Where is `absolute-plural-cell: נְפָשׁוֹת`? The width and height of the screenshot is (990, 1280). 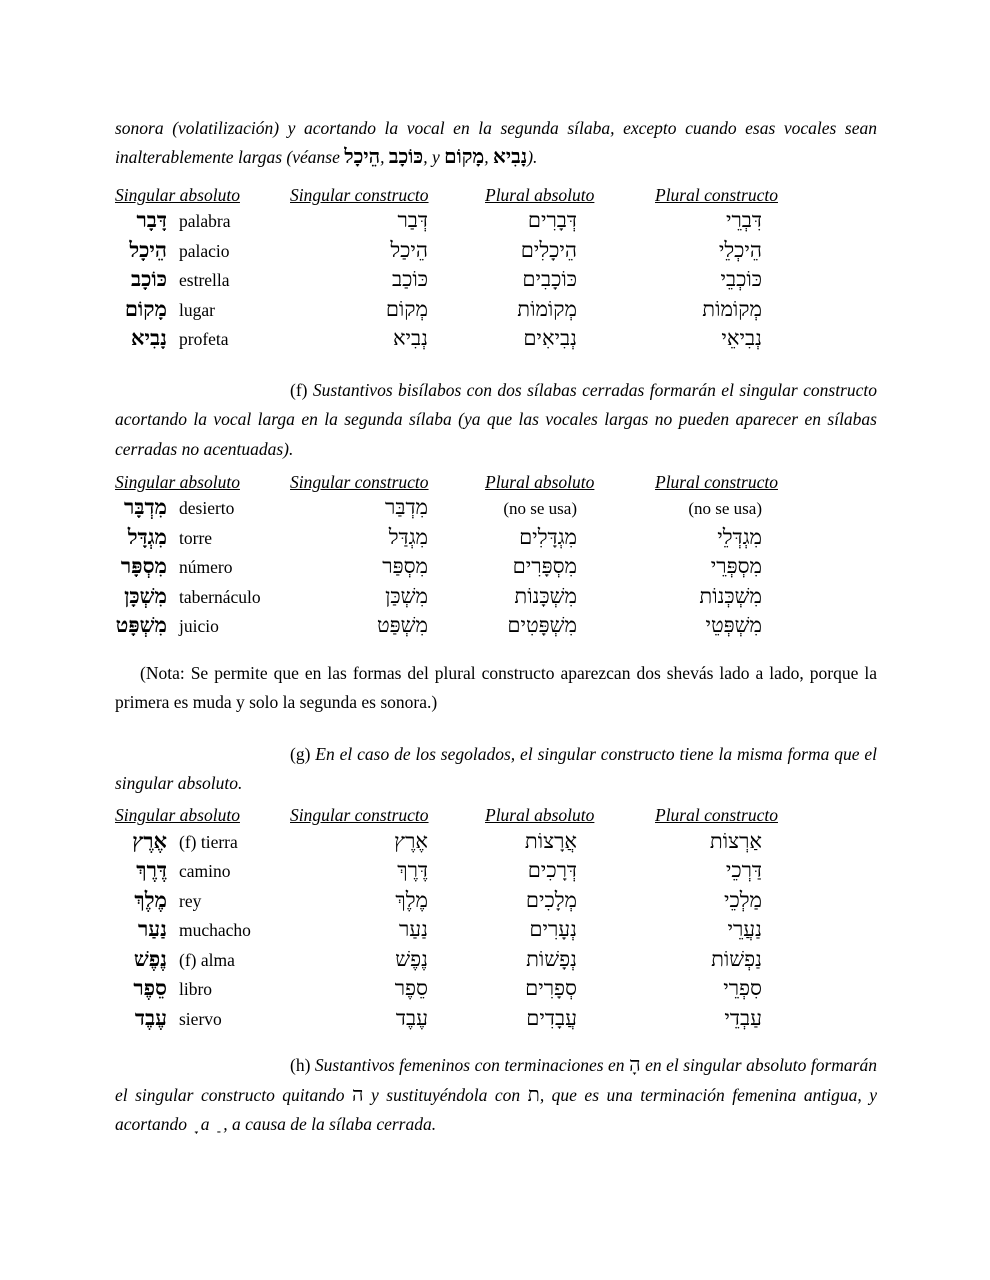 absolute-plural-cell: נְפָשׁוֹת is located at coordinates (570, 958).